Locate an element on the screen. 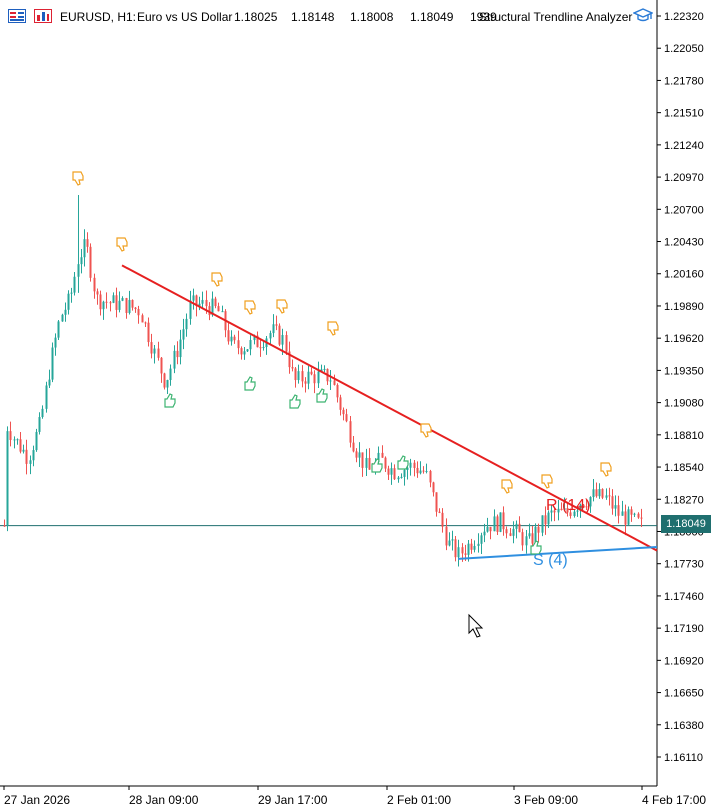 This screenshot has height=812, width=727. y-tick-label: 1.22050 is located at coordinates (684, 49).